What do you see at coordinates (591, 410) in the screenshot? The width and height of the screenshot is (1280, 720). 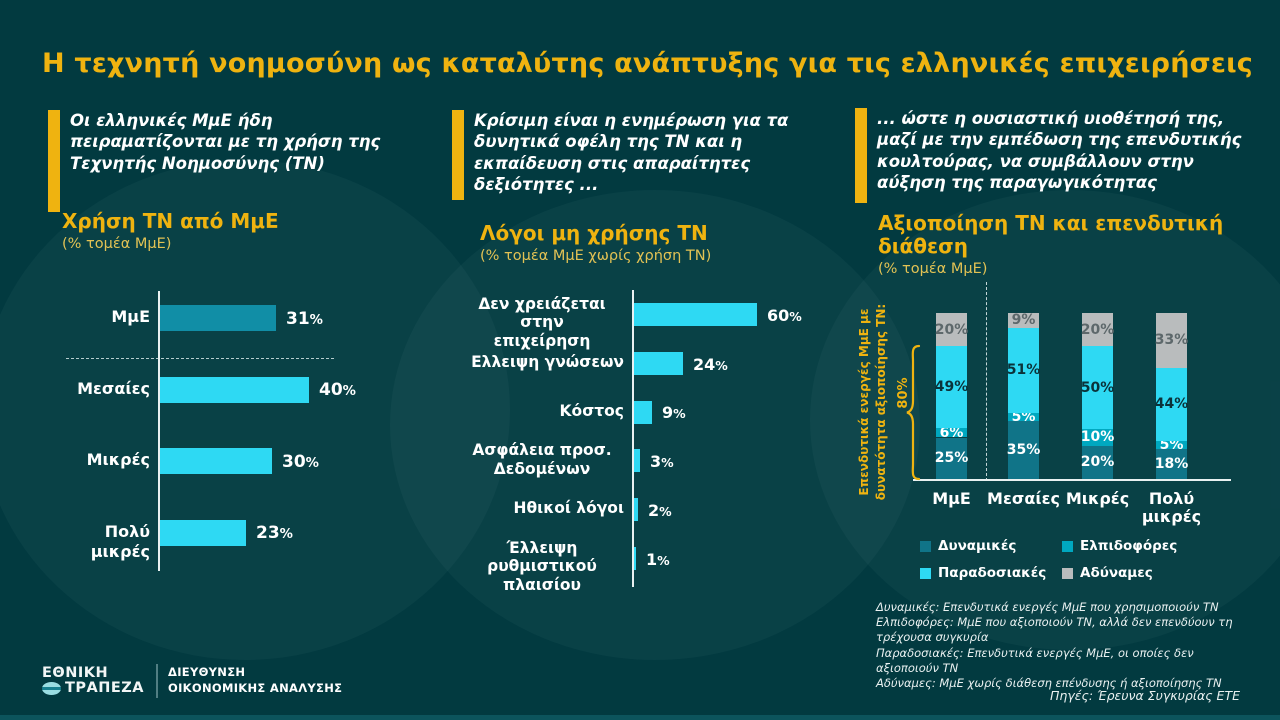 I see `category-label: Κόστος` at bounding box center [591, 410].